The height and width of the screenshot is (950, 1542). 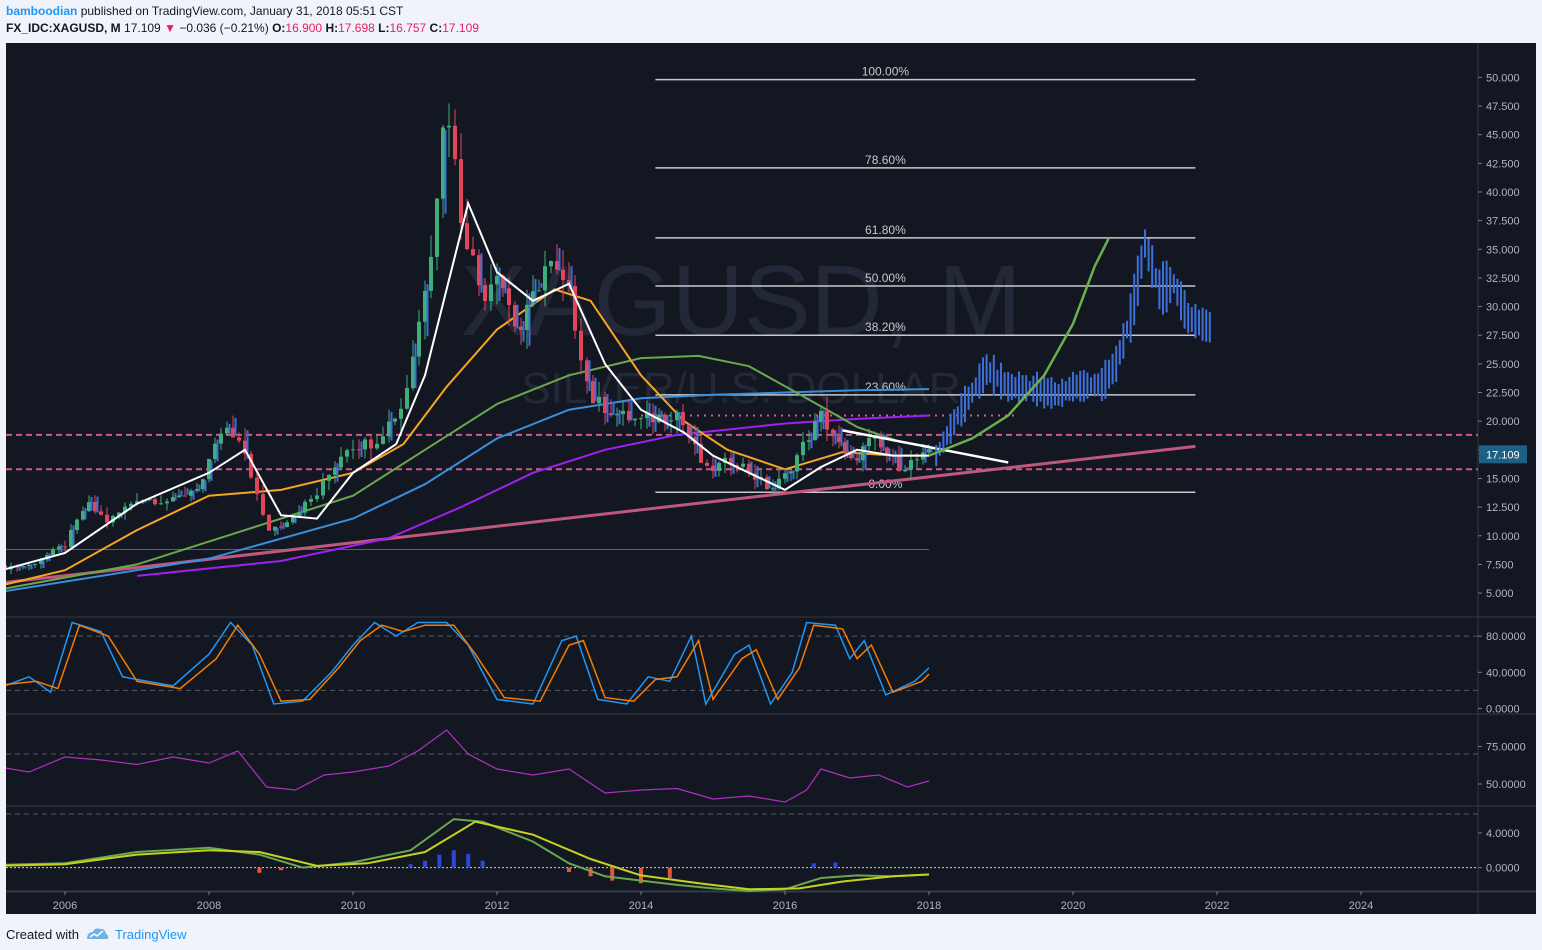 What do you see at coordinates (1503, 250) in the screenshot?
I see `y-tick-label: 35.000` at bounding box center [1503, 250].